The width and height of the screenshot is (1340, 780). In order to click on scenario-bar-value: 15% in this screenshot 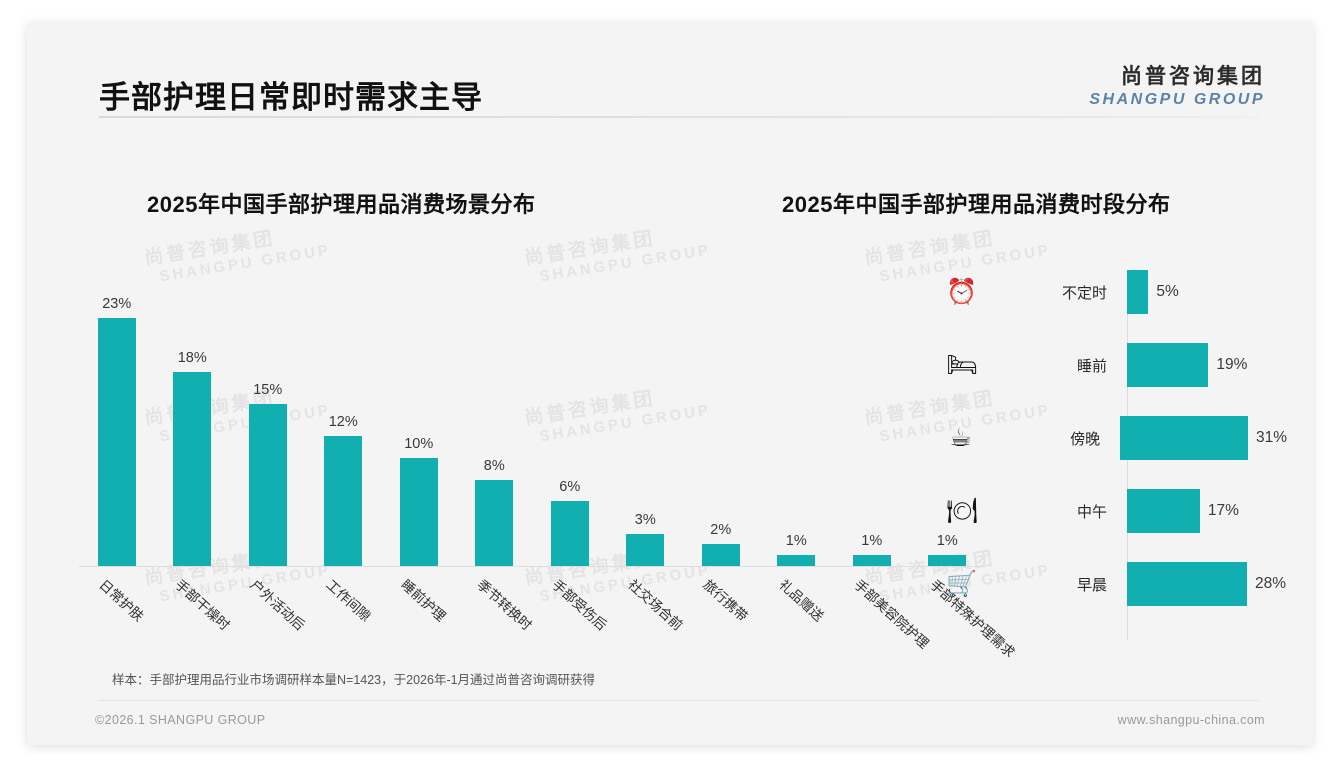, I will do `click(268, 390)`.